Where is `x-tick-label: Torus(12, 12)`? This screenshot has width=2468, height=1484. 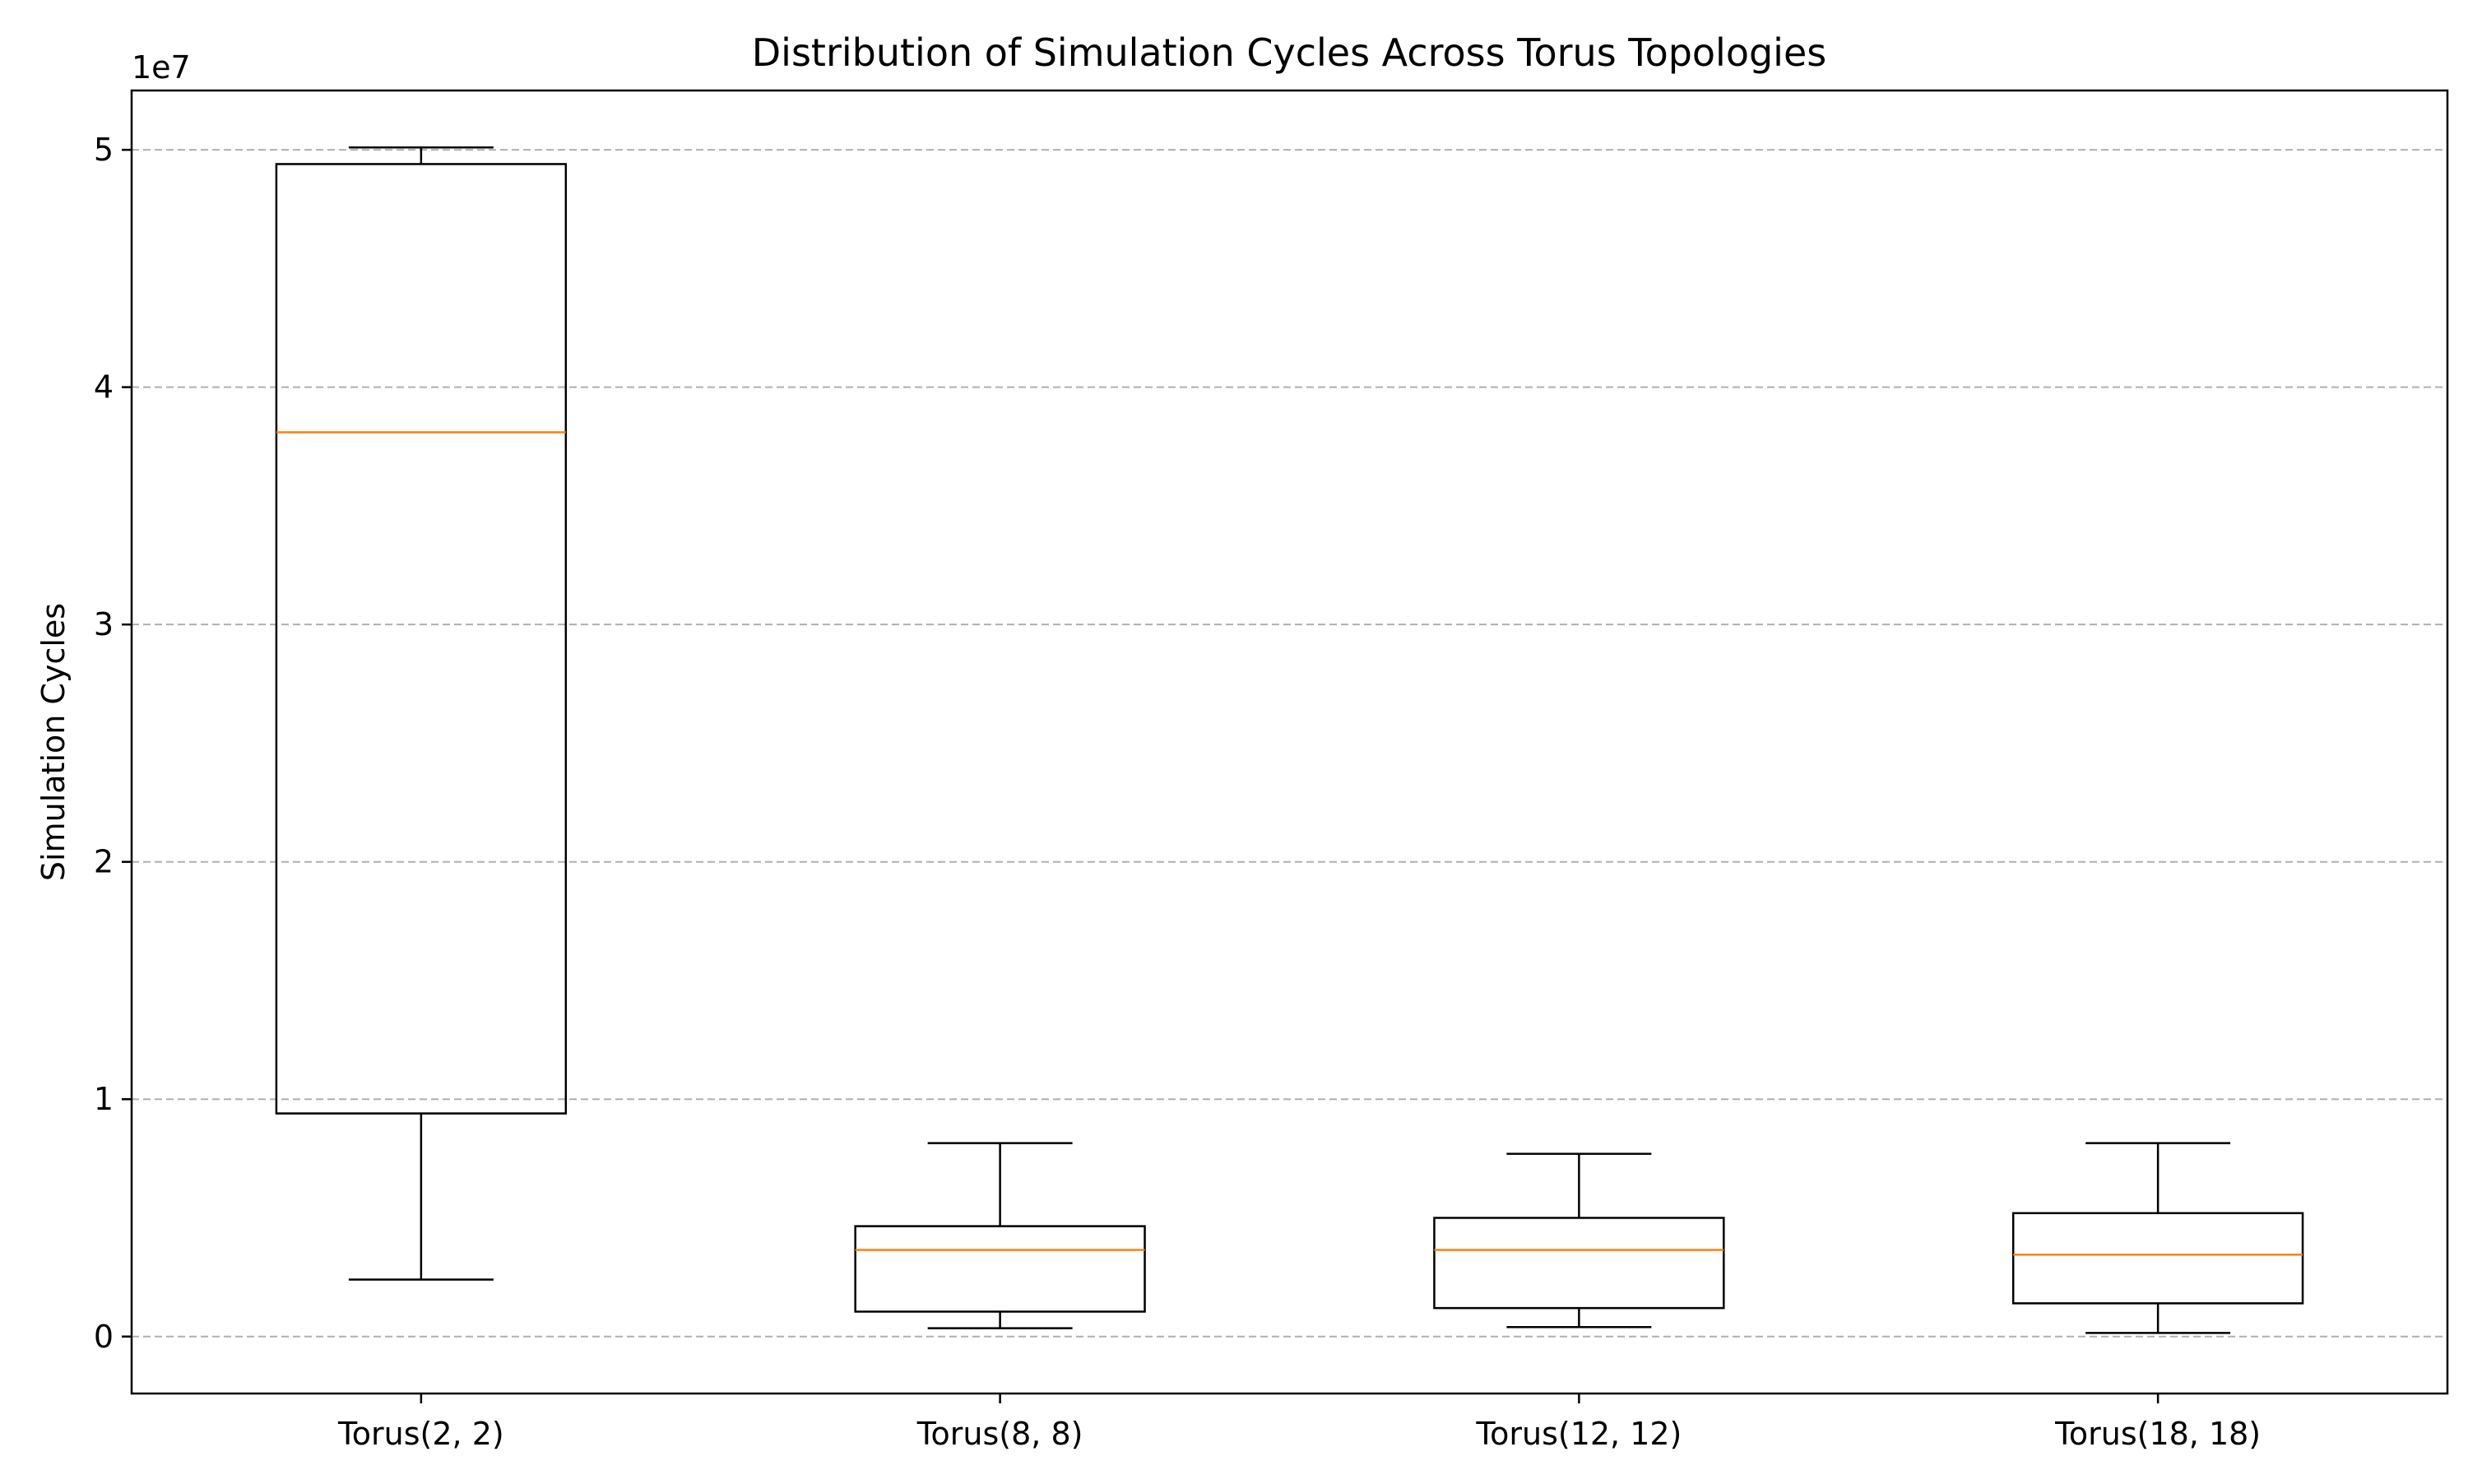 x-tick-label: Torus(12, 12) is located at coordinates (1578, 1434).